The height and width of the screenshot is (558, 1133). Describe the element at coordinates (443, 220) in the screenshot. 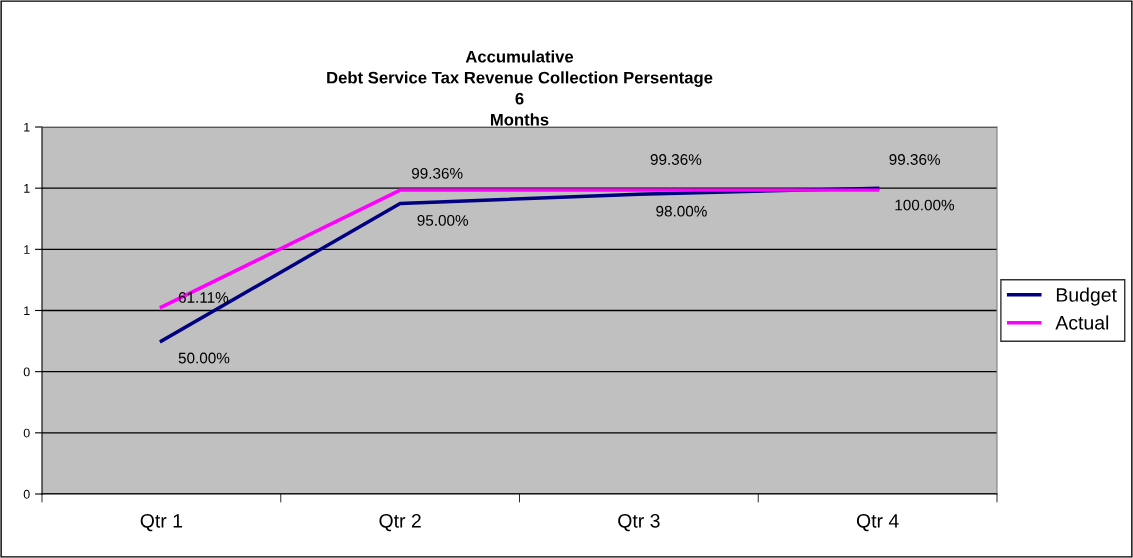

I see `data-label: 95.00%` at that location.